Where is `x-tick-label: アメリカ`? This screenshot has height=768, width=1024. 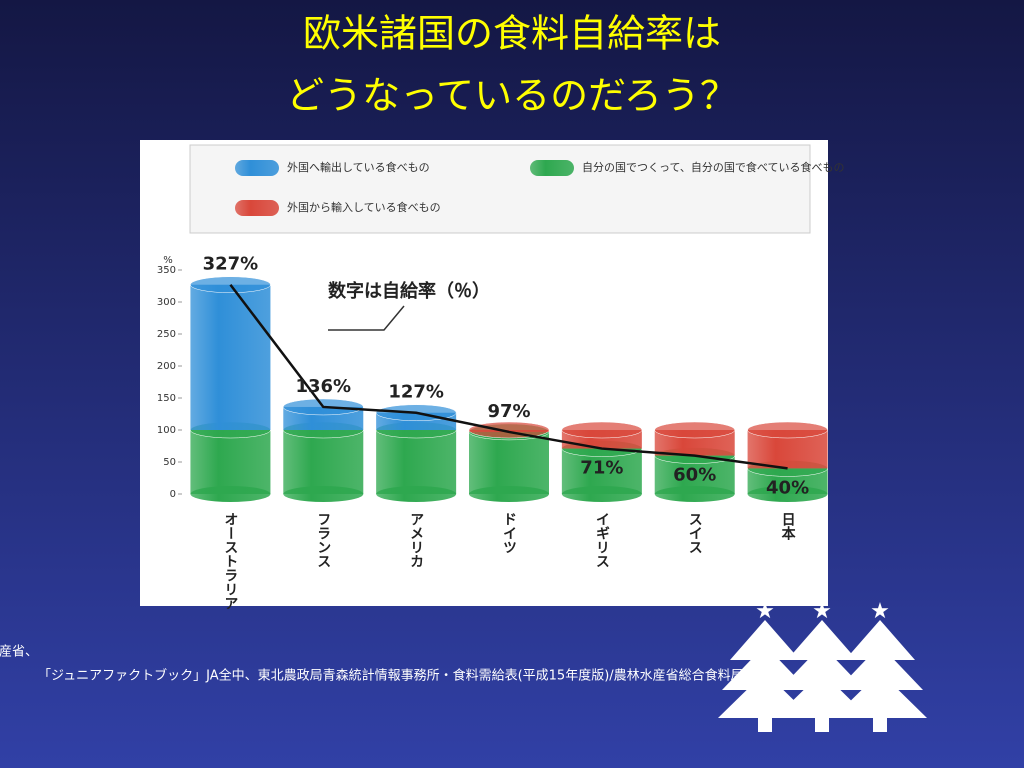 x-tick-label: アメリカ is located at coordinates (416, 540).